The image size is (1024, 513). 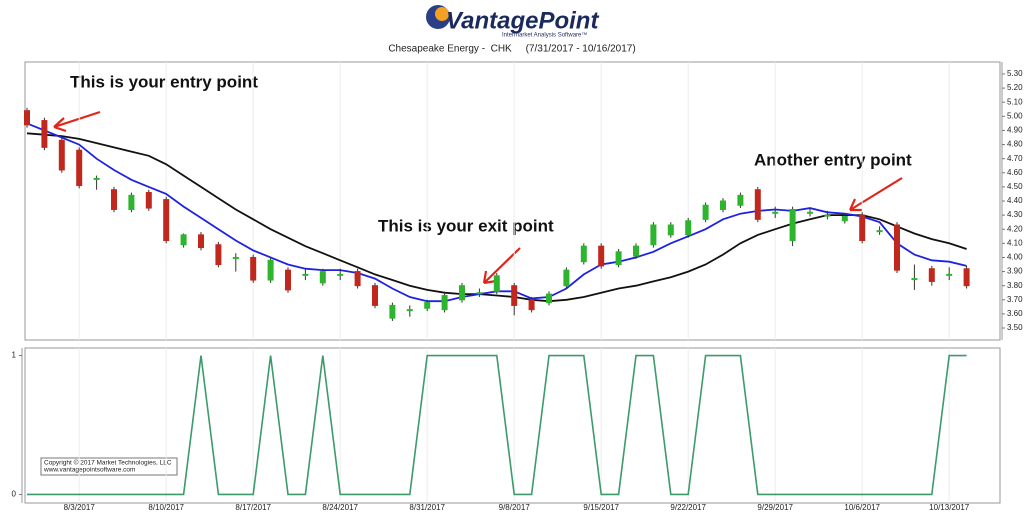 What do you see at coordinates (522, 20) in the screenshot?
I see `logo: VantagePoint` at bounding box center [522, 20].